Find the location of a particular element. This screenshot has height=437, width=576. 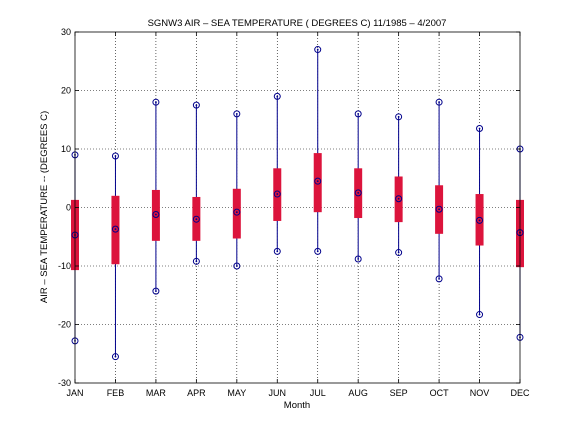

x-tick-label: AUG is located at coordinates (358, 393).